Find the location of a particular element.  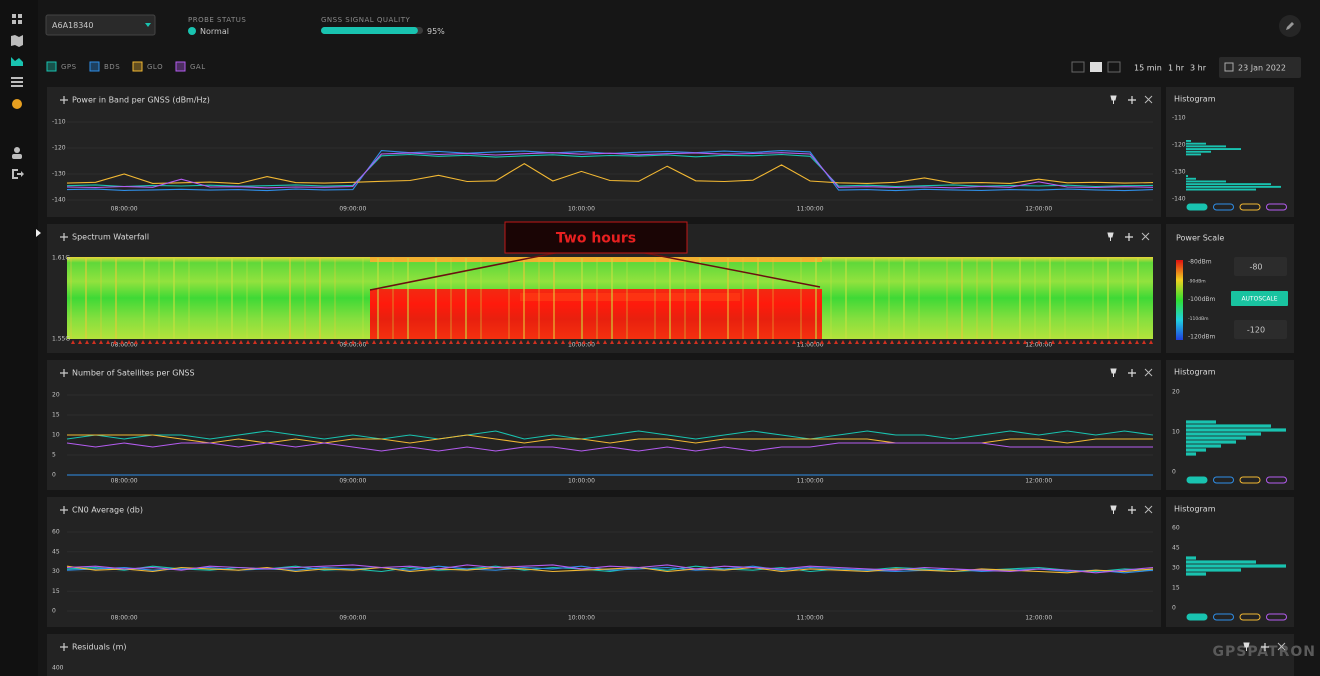

min-input is located at coordinates (1260, 329).